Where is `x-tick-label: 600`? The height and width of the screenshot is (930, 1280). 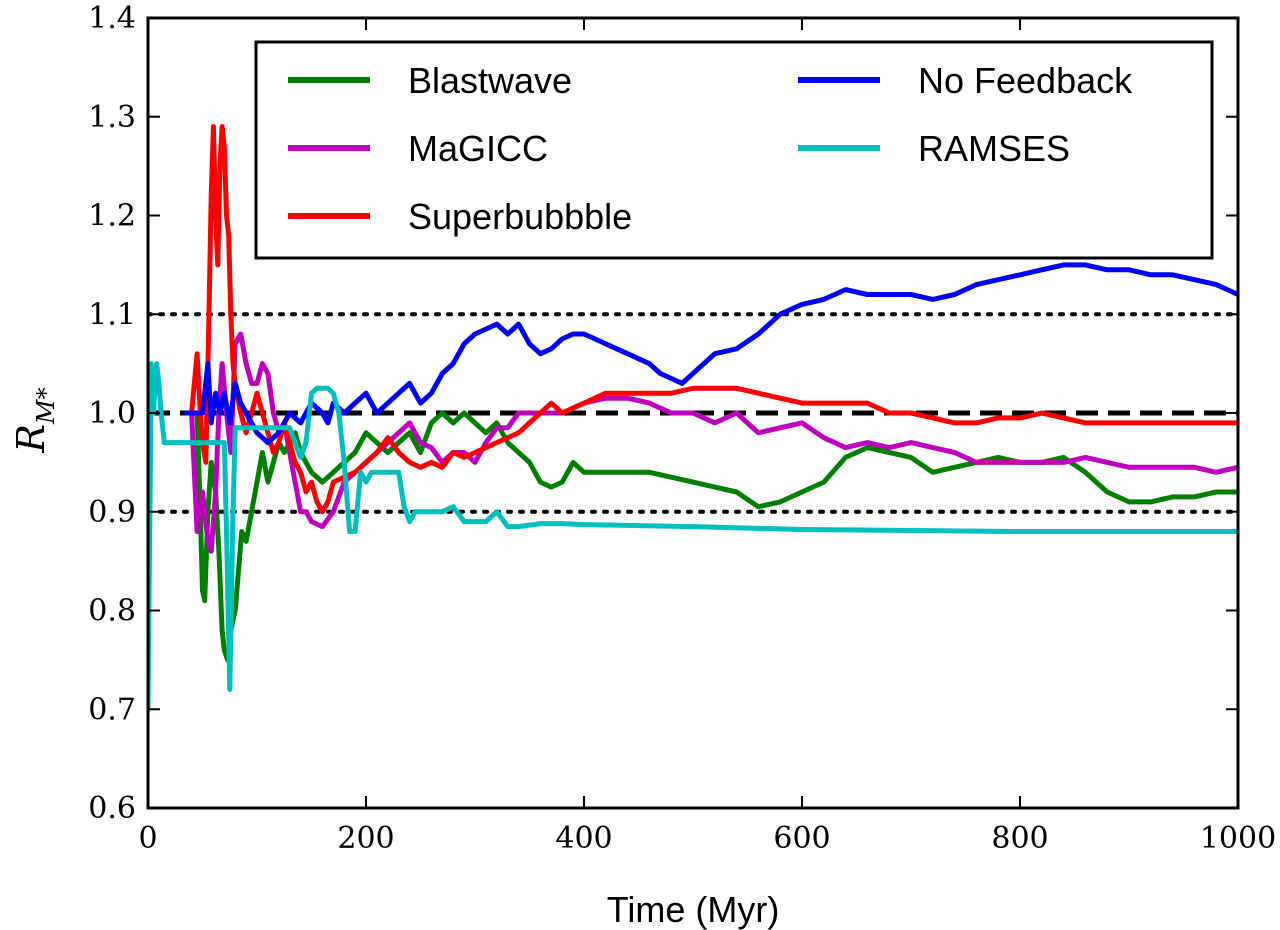 x-tick-label: 600 is located at coordinates (801, 838).